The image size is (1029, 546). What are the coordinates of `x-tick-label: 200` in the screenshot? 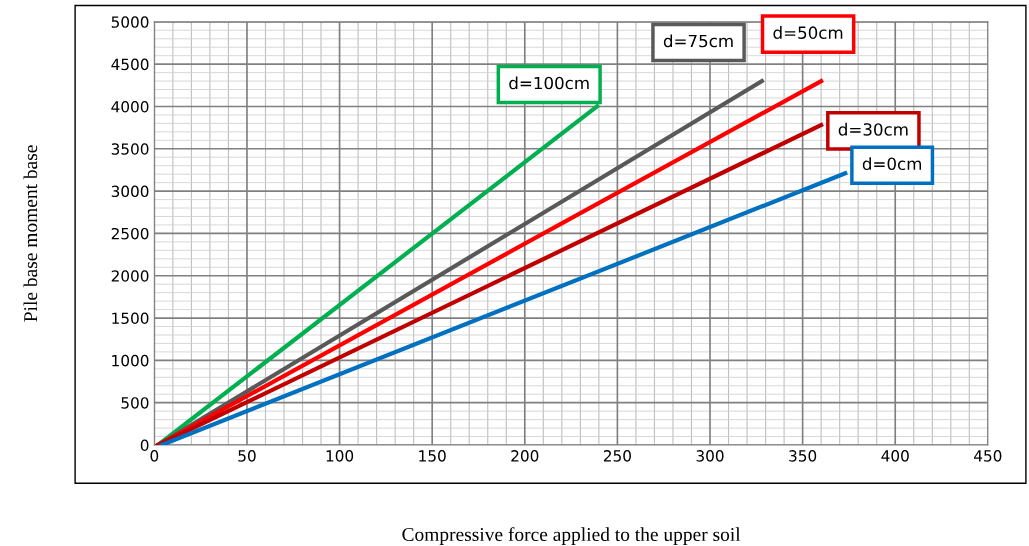 It's located at (525, 456).